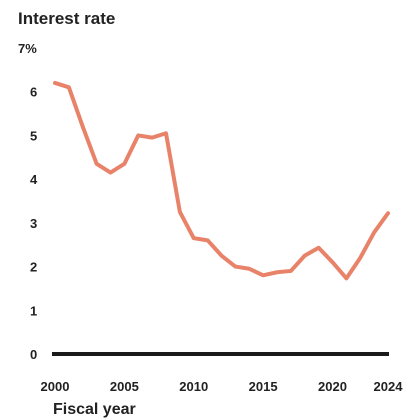 This screenshot has height=420, width=420. Describe the element at coordinates (33, 354) in the screenshot. I see `y-tick-label: 0` at that location.